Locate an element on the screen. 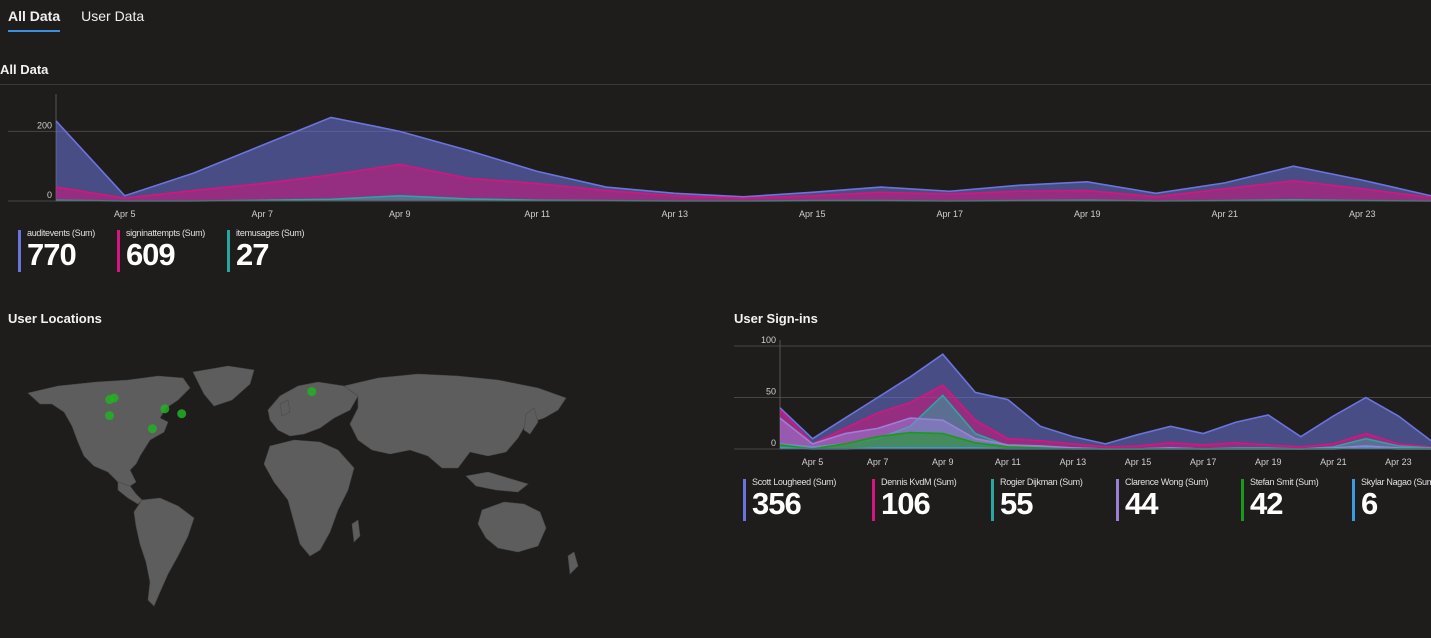 This screenshot has height=638, width=1431. legend-series-value: 55 is located at coordinates (1016, 503).